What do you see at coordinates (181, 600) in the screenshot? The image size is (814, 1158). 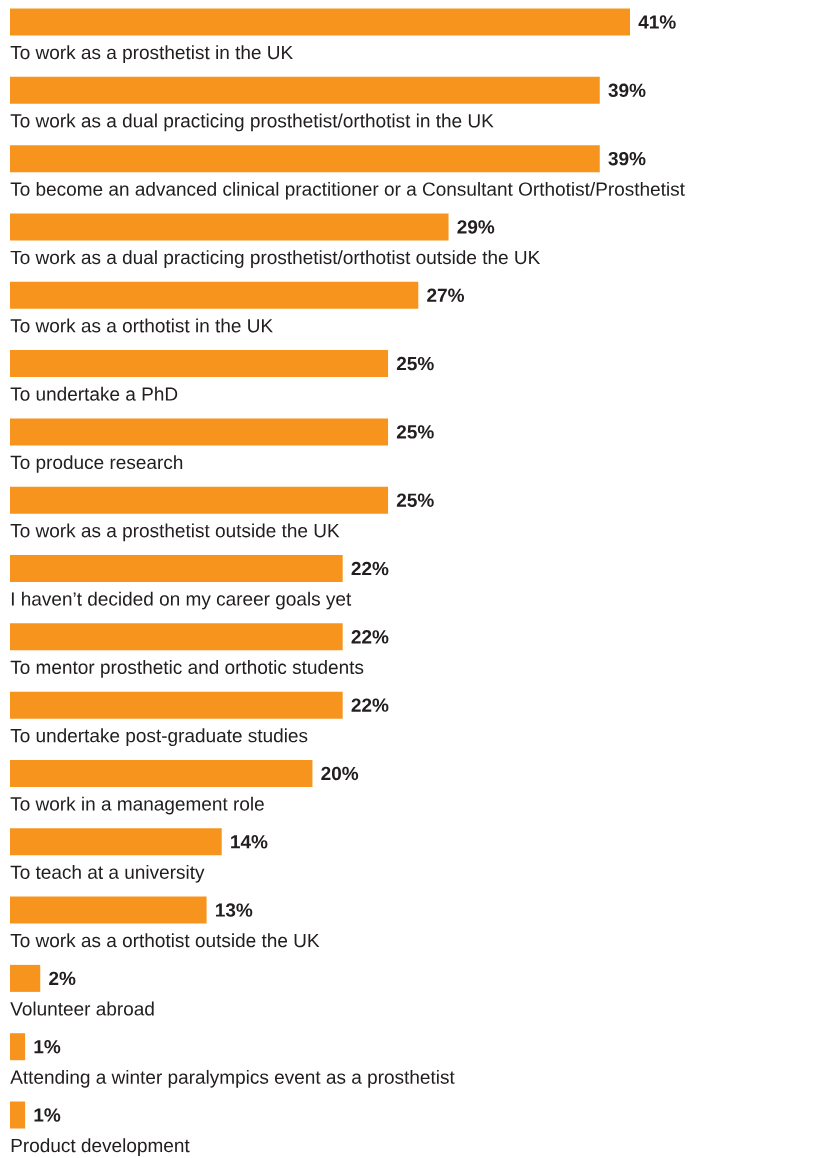 I see `y-tick-label: I haven’t decided on my career goals yet` at bounding box center [181, 600].